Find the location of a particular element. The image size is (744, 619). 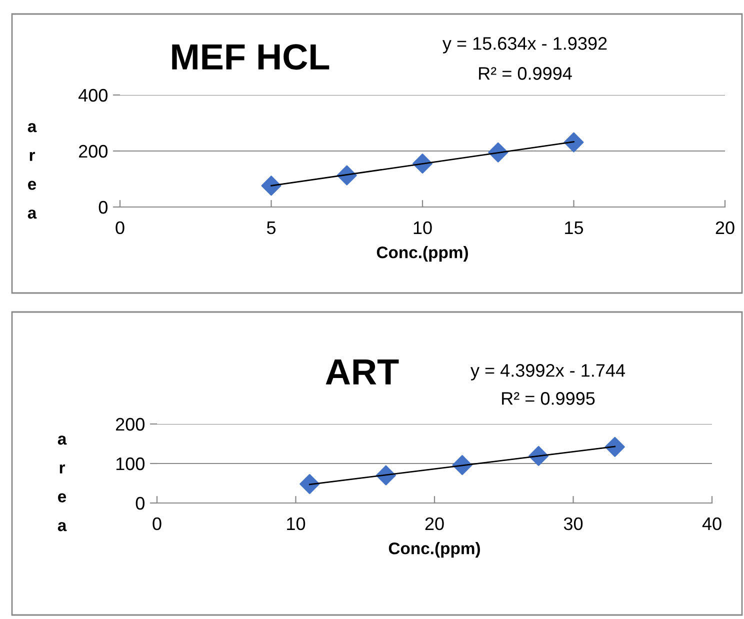

chart-title: ART is located at coordinates (362, 371).